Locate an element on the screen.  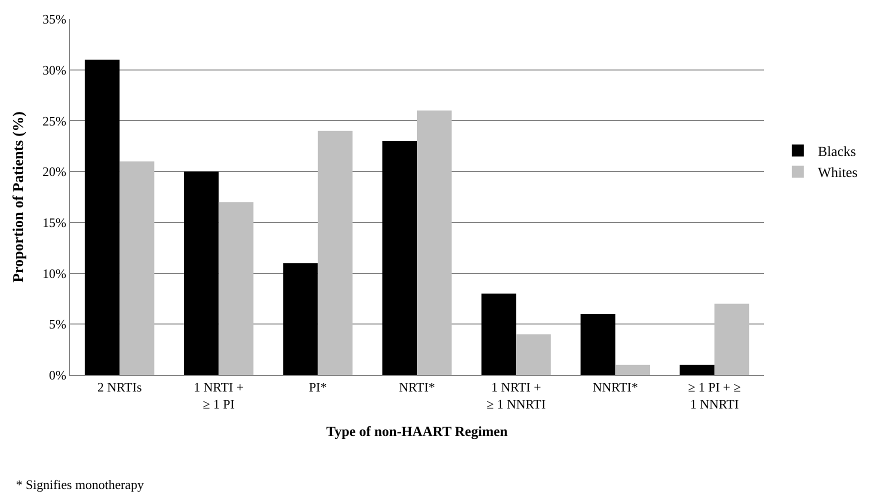
y-tick-label: 20% is located at coordinates (54, 172).